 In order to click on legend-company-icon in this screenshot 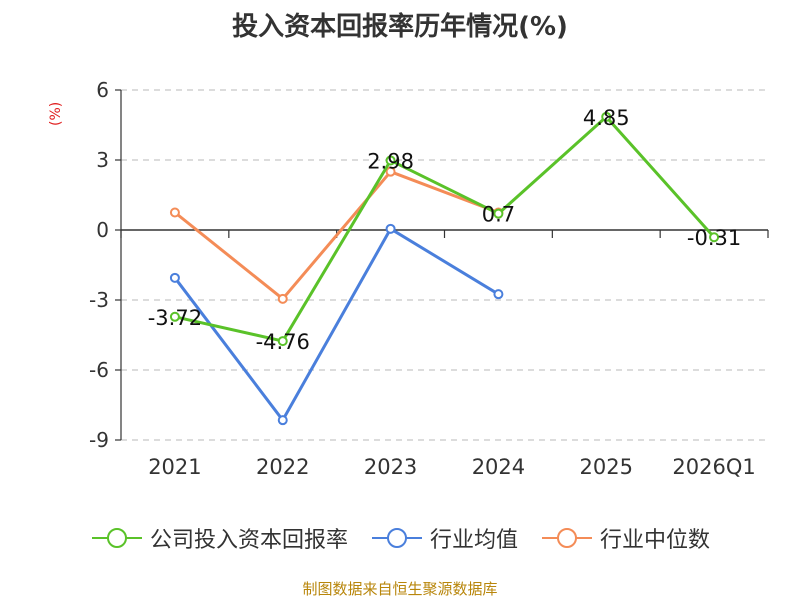, I will do `click(116, 538)`.